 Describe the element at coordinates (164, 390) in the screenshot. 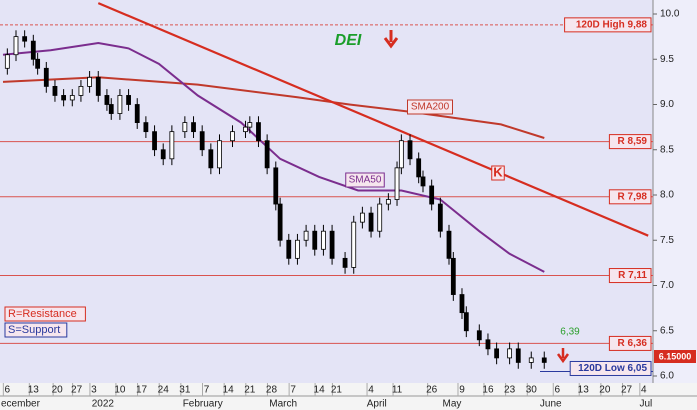

I see `x-tick-label: 24` at that location.